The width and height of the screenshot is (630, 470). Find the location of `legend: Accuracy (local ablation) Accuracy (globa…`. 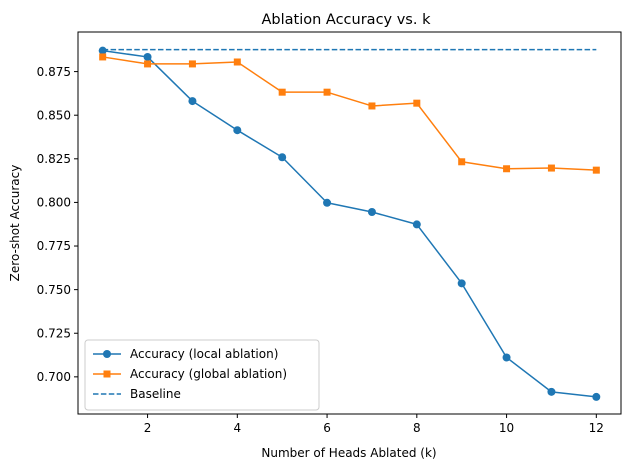

legend: Accuracy (local ablation) Accuracy (globa… is located at coordinates (202, 375).